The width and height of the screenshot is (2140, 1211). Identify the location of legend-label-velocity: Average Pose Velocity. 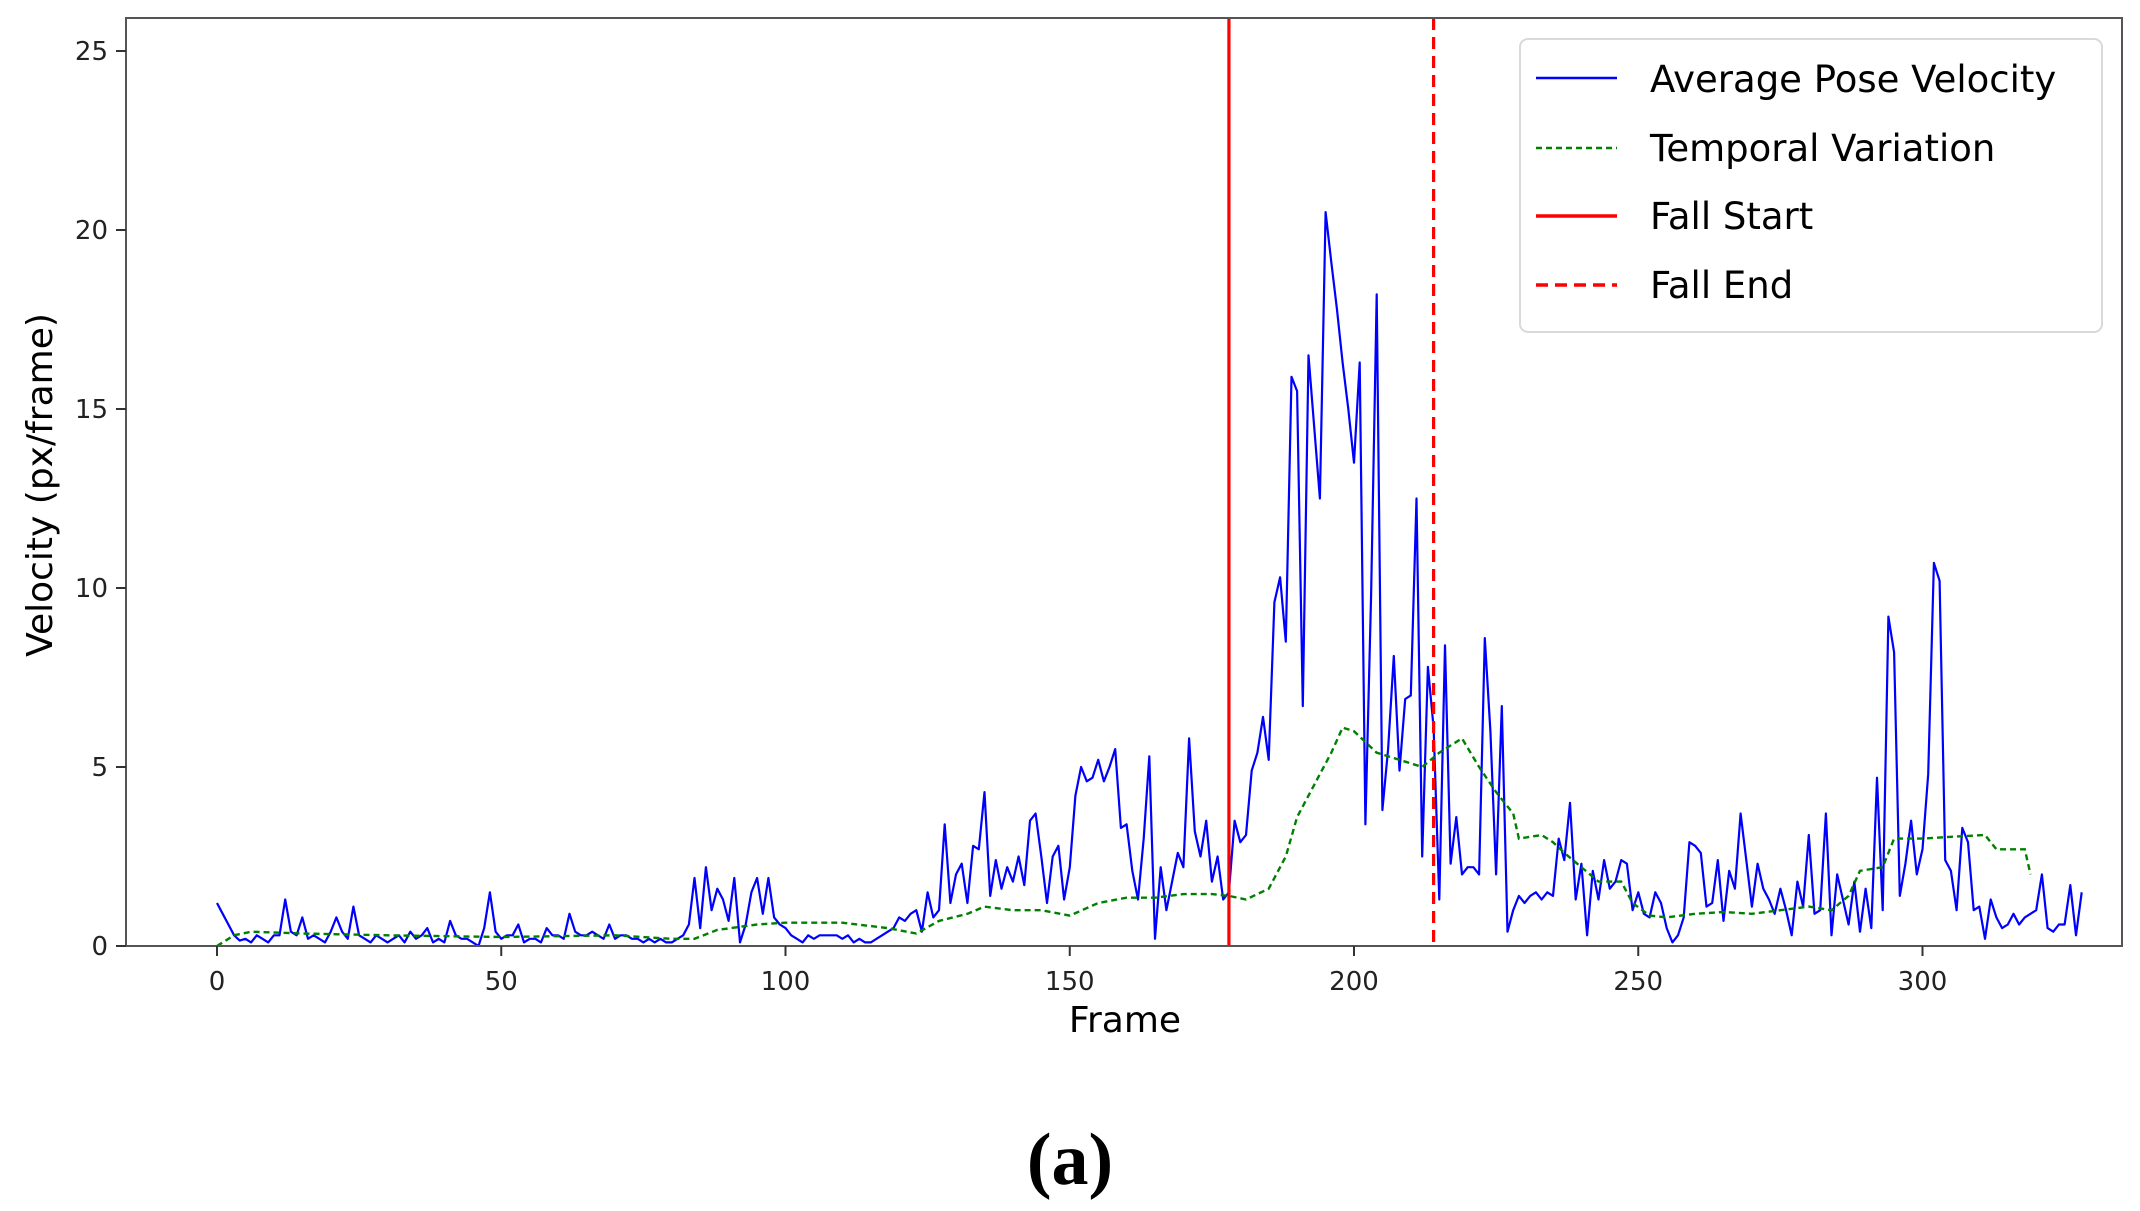
(1853, 79).